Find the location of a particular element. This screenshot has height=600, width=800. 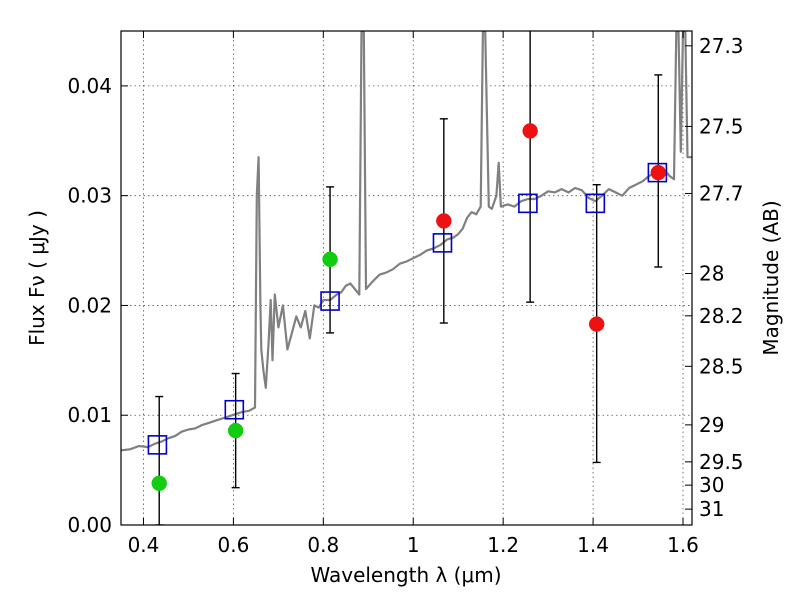

x-axis-label: Wavelength λ (μm) is located at coordinates (405, 575).